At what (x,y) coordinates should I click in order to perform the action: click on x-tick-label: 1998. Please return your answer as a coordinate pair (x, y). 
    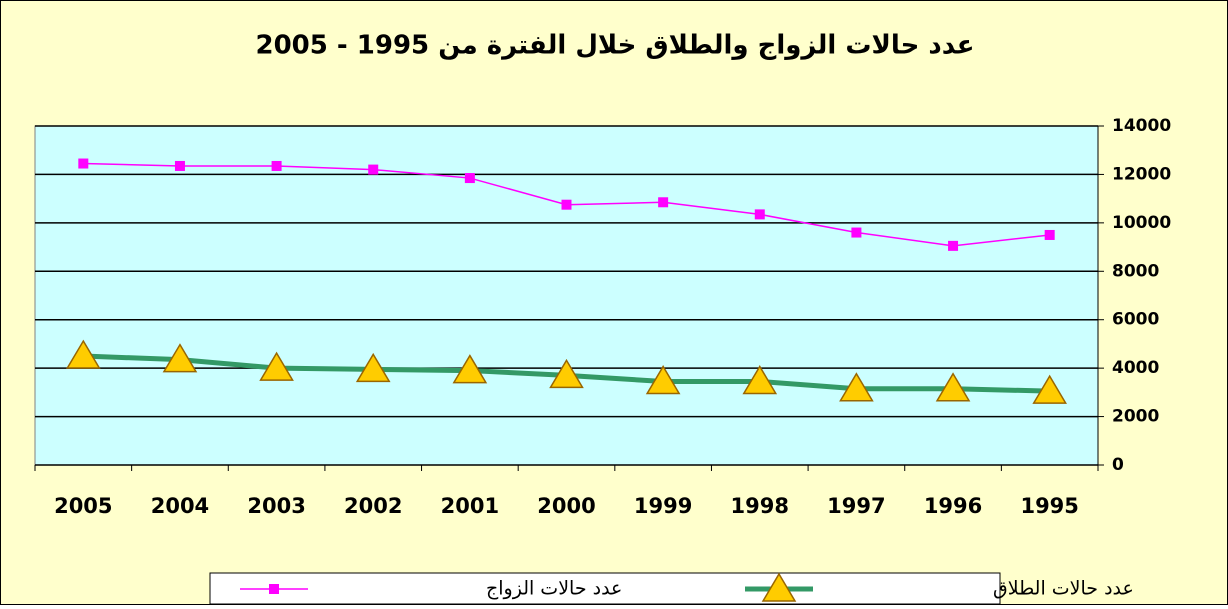
    Looking at the image, I should click on (760, 506).